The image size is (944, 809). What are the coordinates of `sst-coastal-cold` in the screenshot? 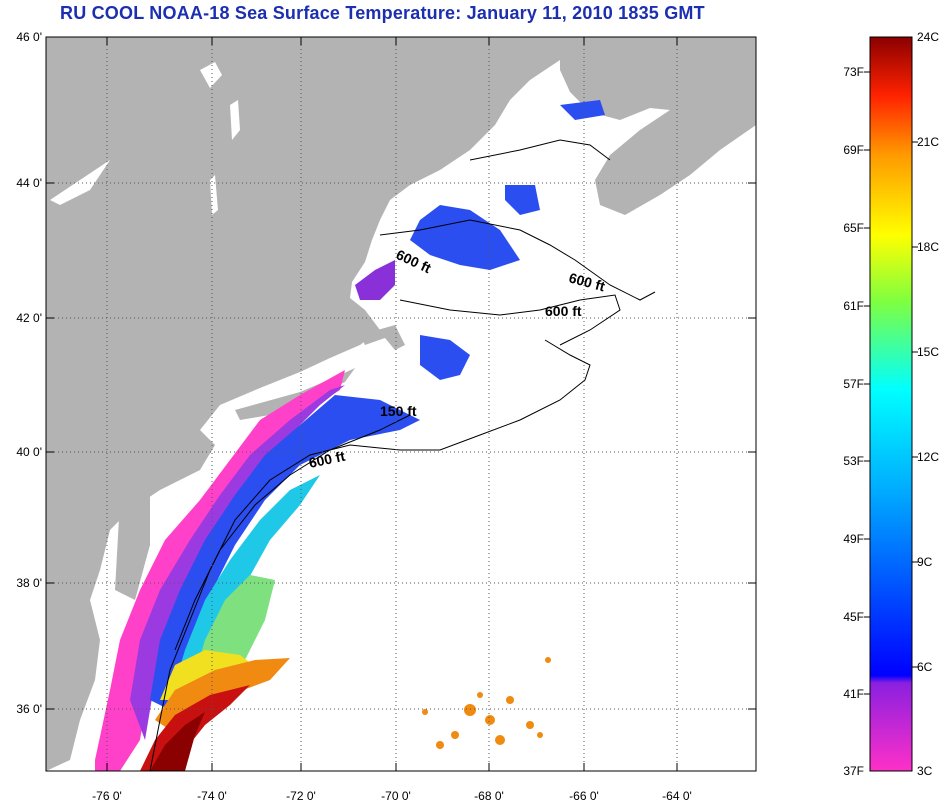 It's located at (220, 570).